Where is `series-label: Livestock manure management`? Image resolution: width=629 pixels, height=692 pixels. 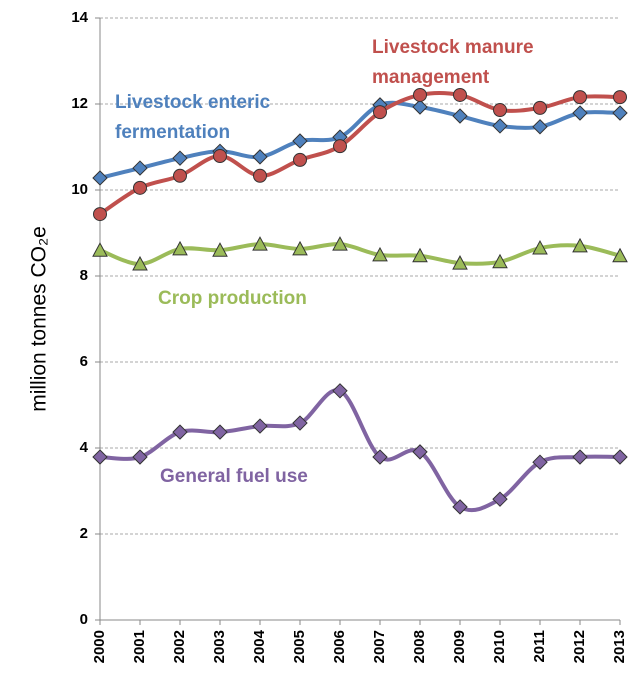 series-label: Livestock manure management is located at coordinates (453, 62).